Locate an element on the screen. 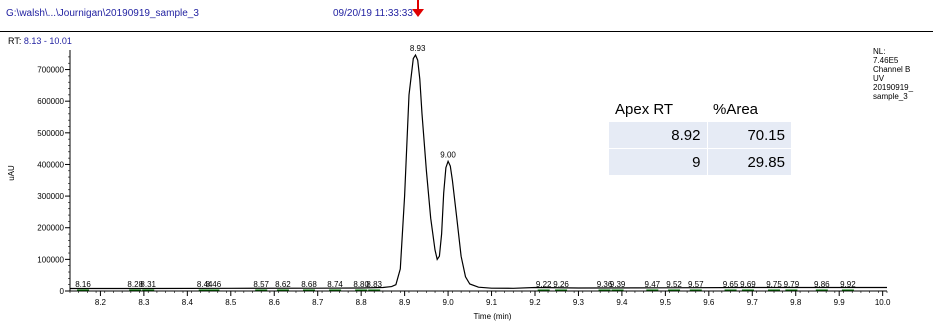 Image resolution: width=933 pixels, height=328 pixels. peak-label: 9.52 is located at coordinates (674, 284).